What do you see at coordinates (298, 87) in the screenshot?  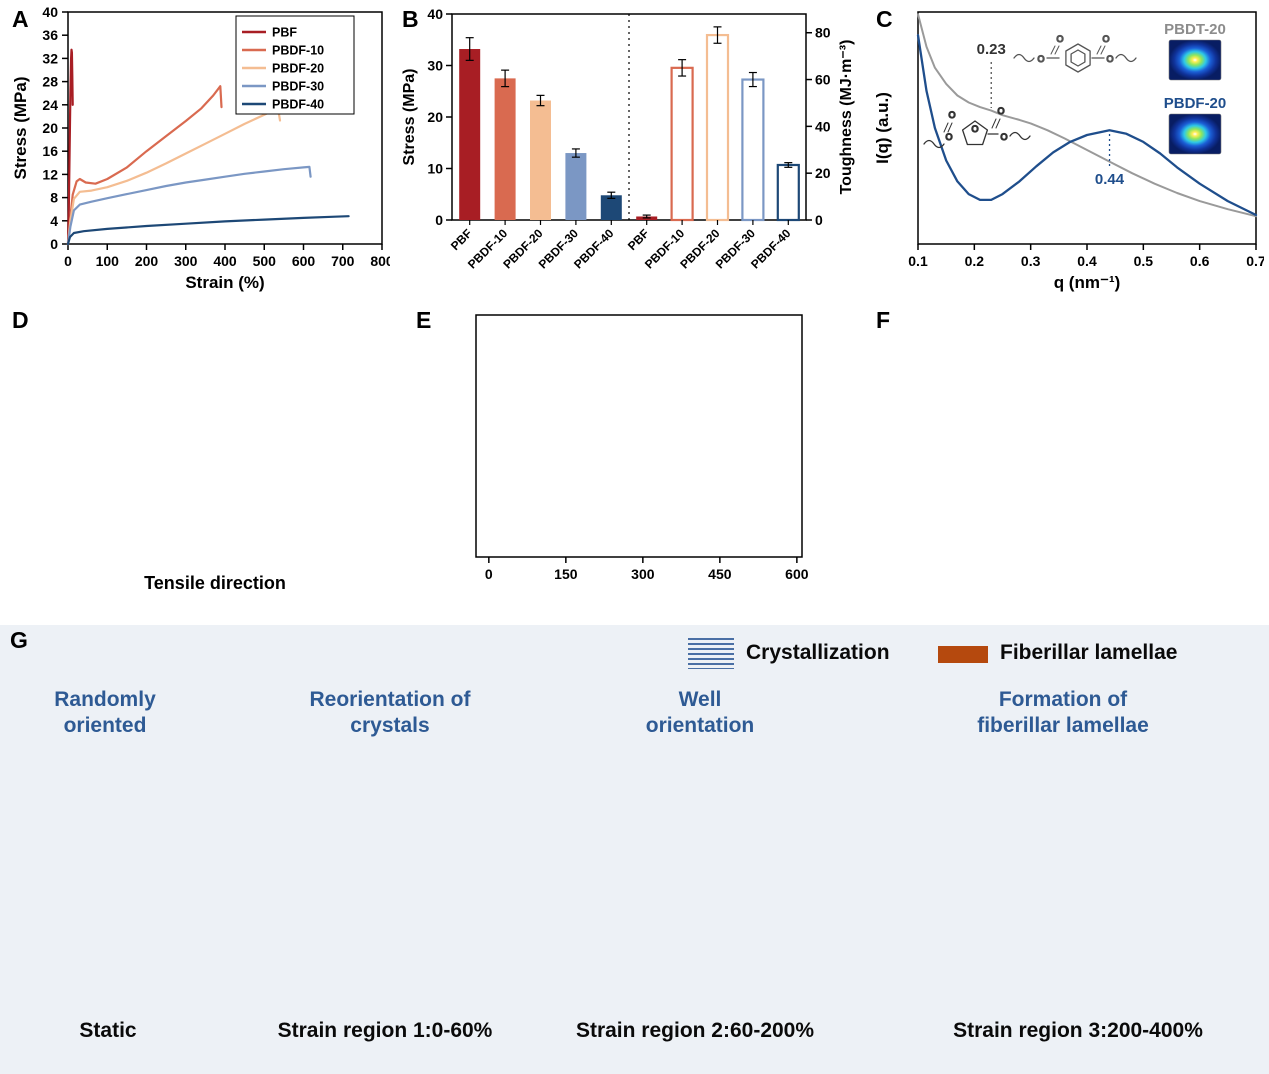 I see `legend-label: PBDF-30` at bounding box center [298, 87].